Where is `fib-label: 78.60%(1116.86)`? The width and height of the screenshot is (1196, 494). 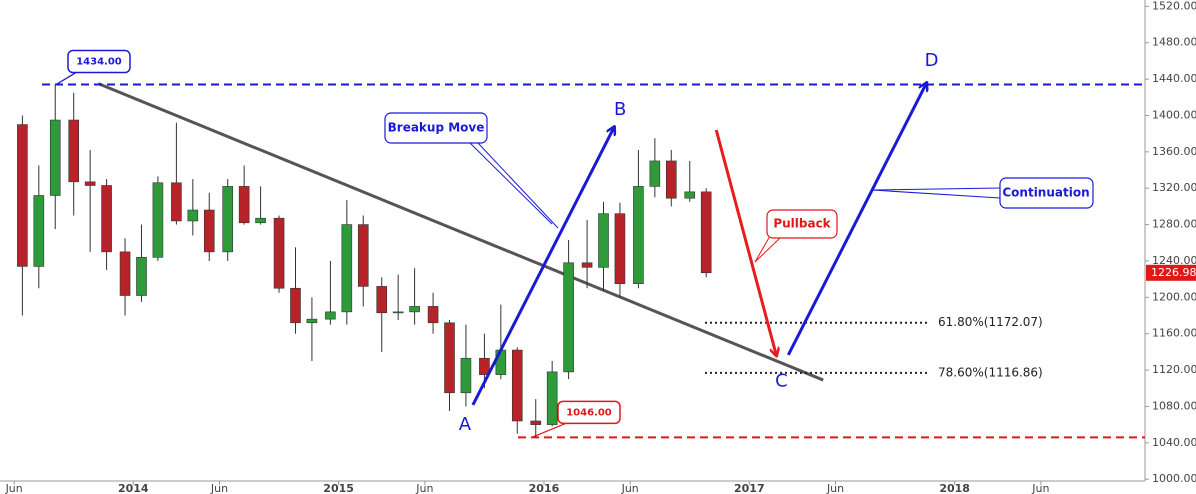
fib-label: 78.60%(1116.86) is located at coordinates (990, 372).